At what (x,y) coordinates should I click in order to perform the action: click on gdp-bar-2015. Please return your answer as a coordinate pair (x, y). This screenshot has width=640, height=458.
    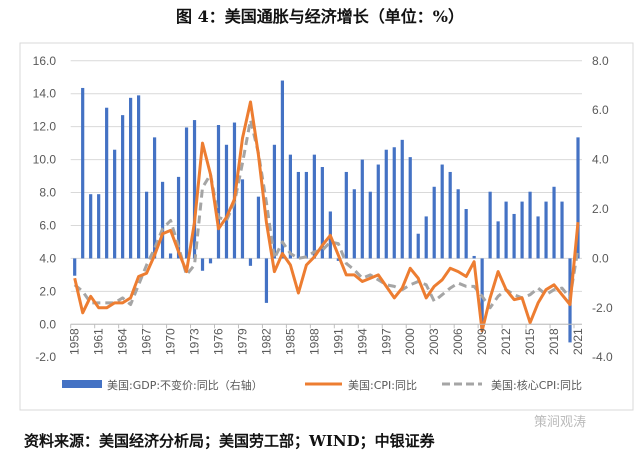
    Looking at the image, I should click on (530, 225).